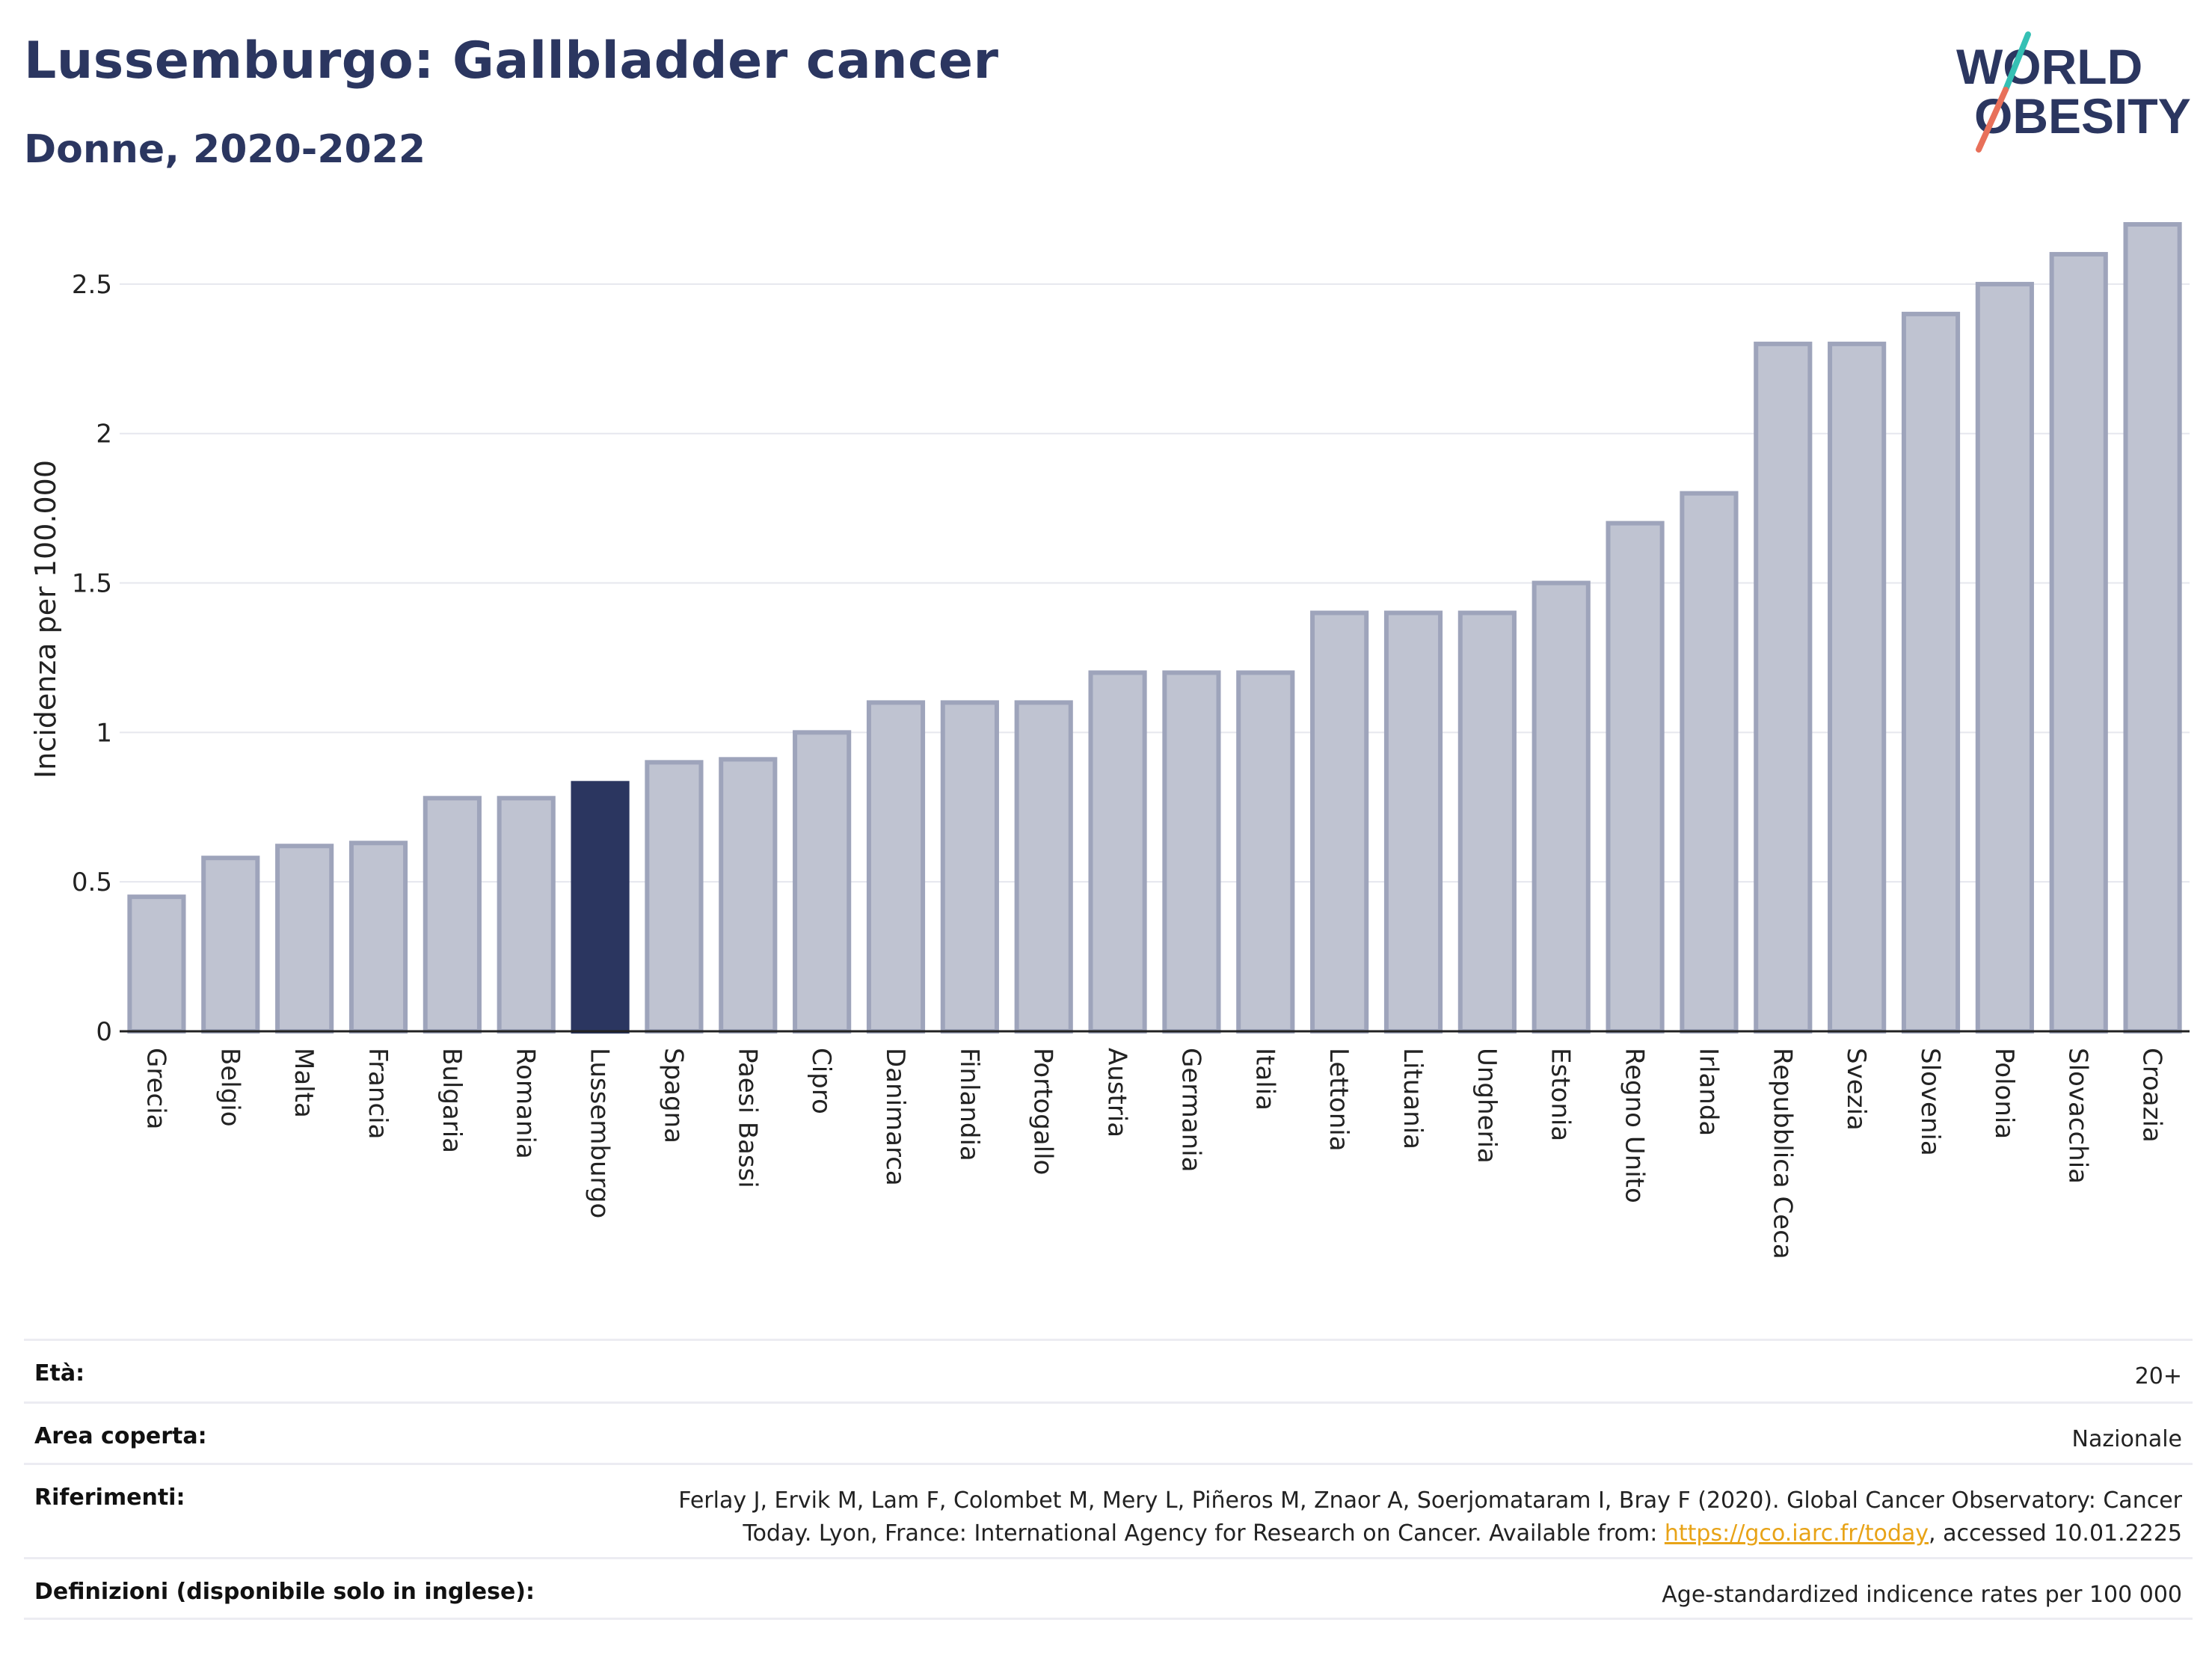 The width and height of the screenshot is (2212, 1655). I want to click on x-tick-label: Polonia, so click(2004, 1093).